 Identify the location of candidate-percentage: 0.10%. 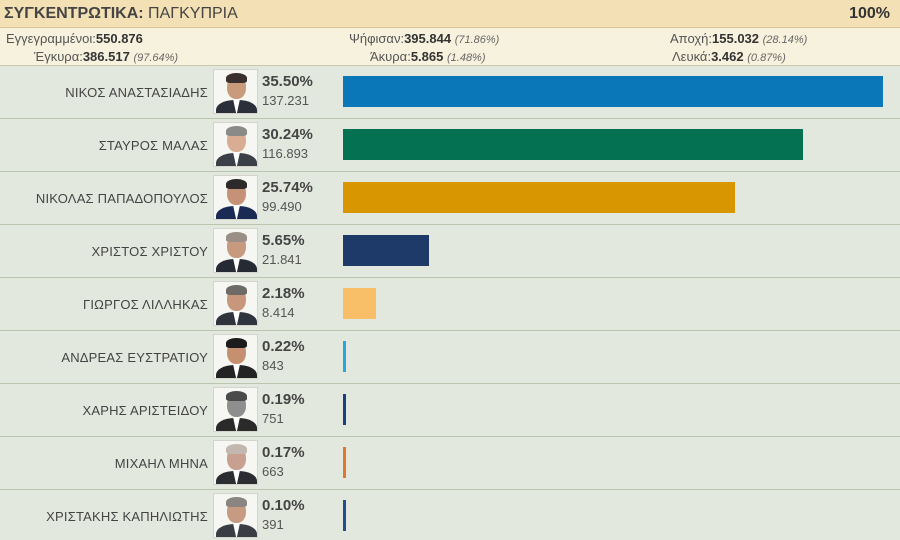
(283, 505).